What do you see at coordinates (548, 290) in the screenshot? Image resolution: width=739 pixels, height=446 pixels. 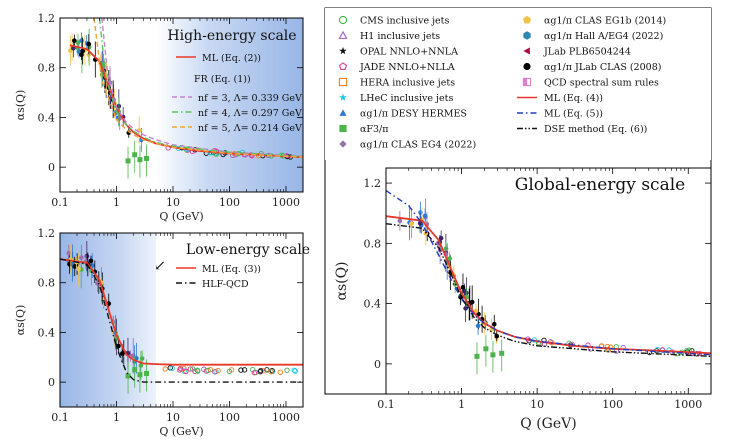 I see `series-line-dse-method-eq-6-` at bounding box center [548, 290].